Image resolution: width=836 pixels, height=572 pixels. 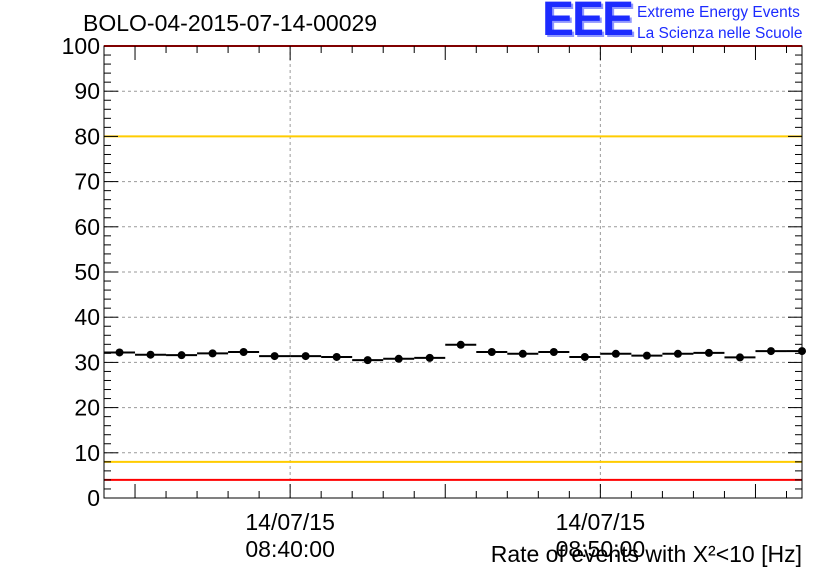 I want to click on y-tick-label: 50, so click(x=87, y=272).